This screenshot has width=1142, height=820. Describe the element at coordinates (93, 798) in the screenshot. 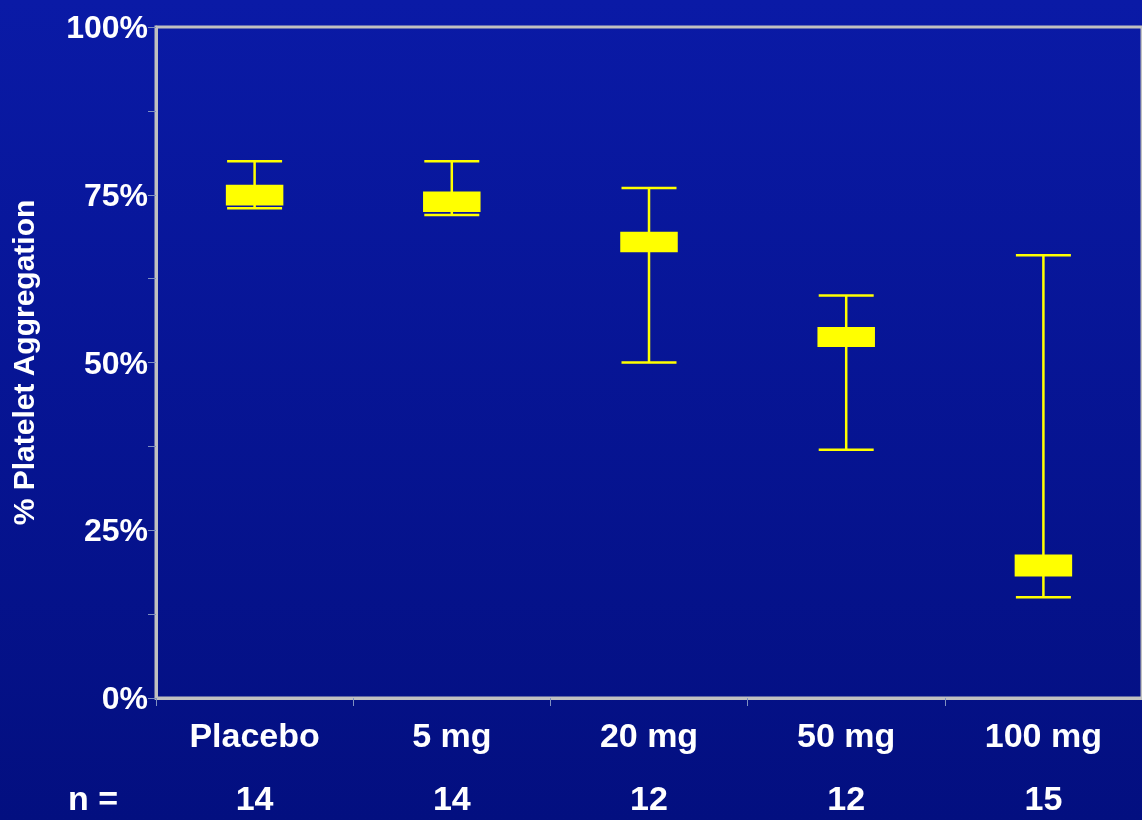

I see `text: n =` at that location.